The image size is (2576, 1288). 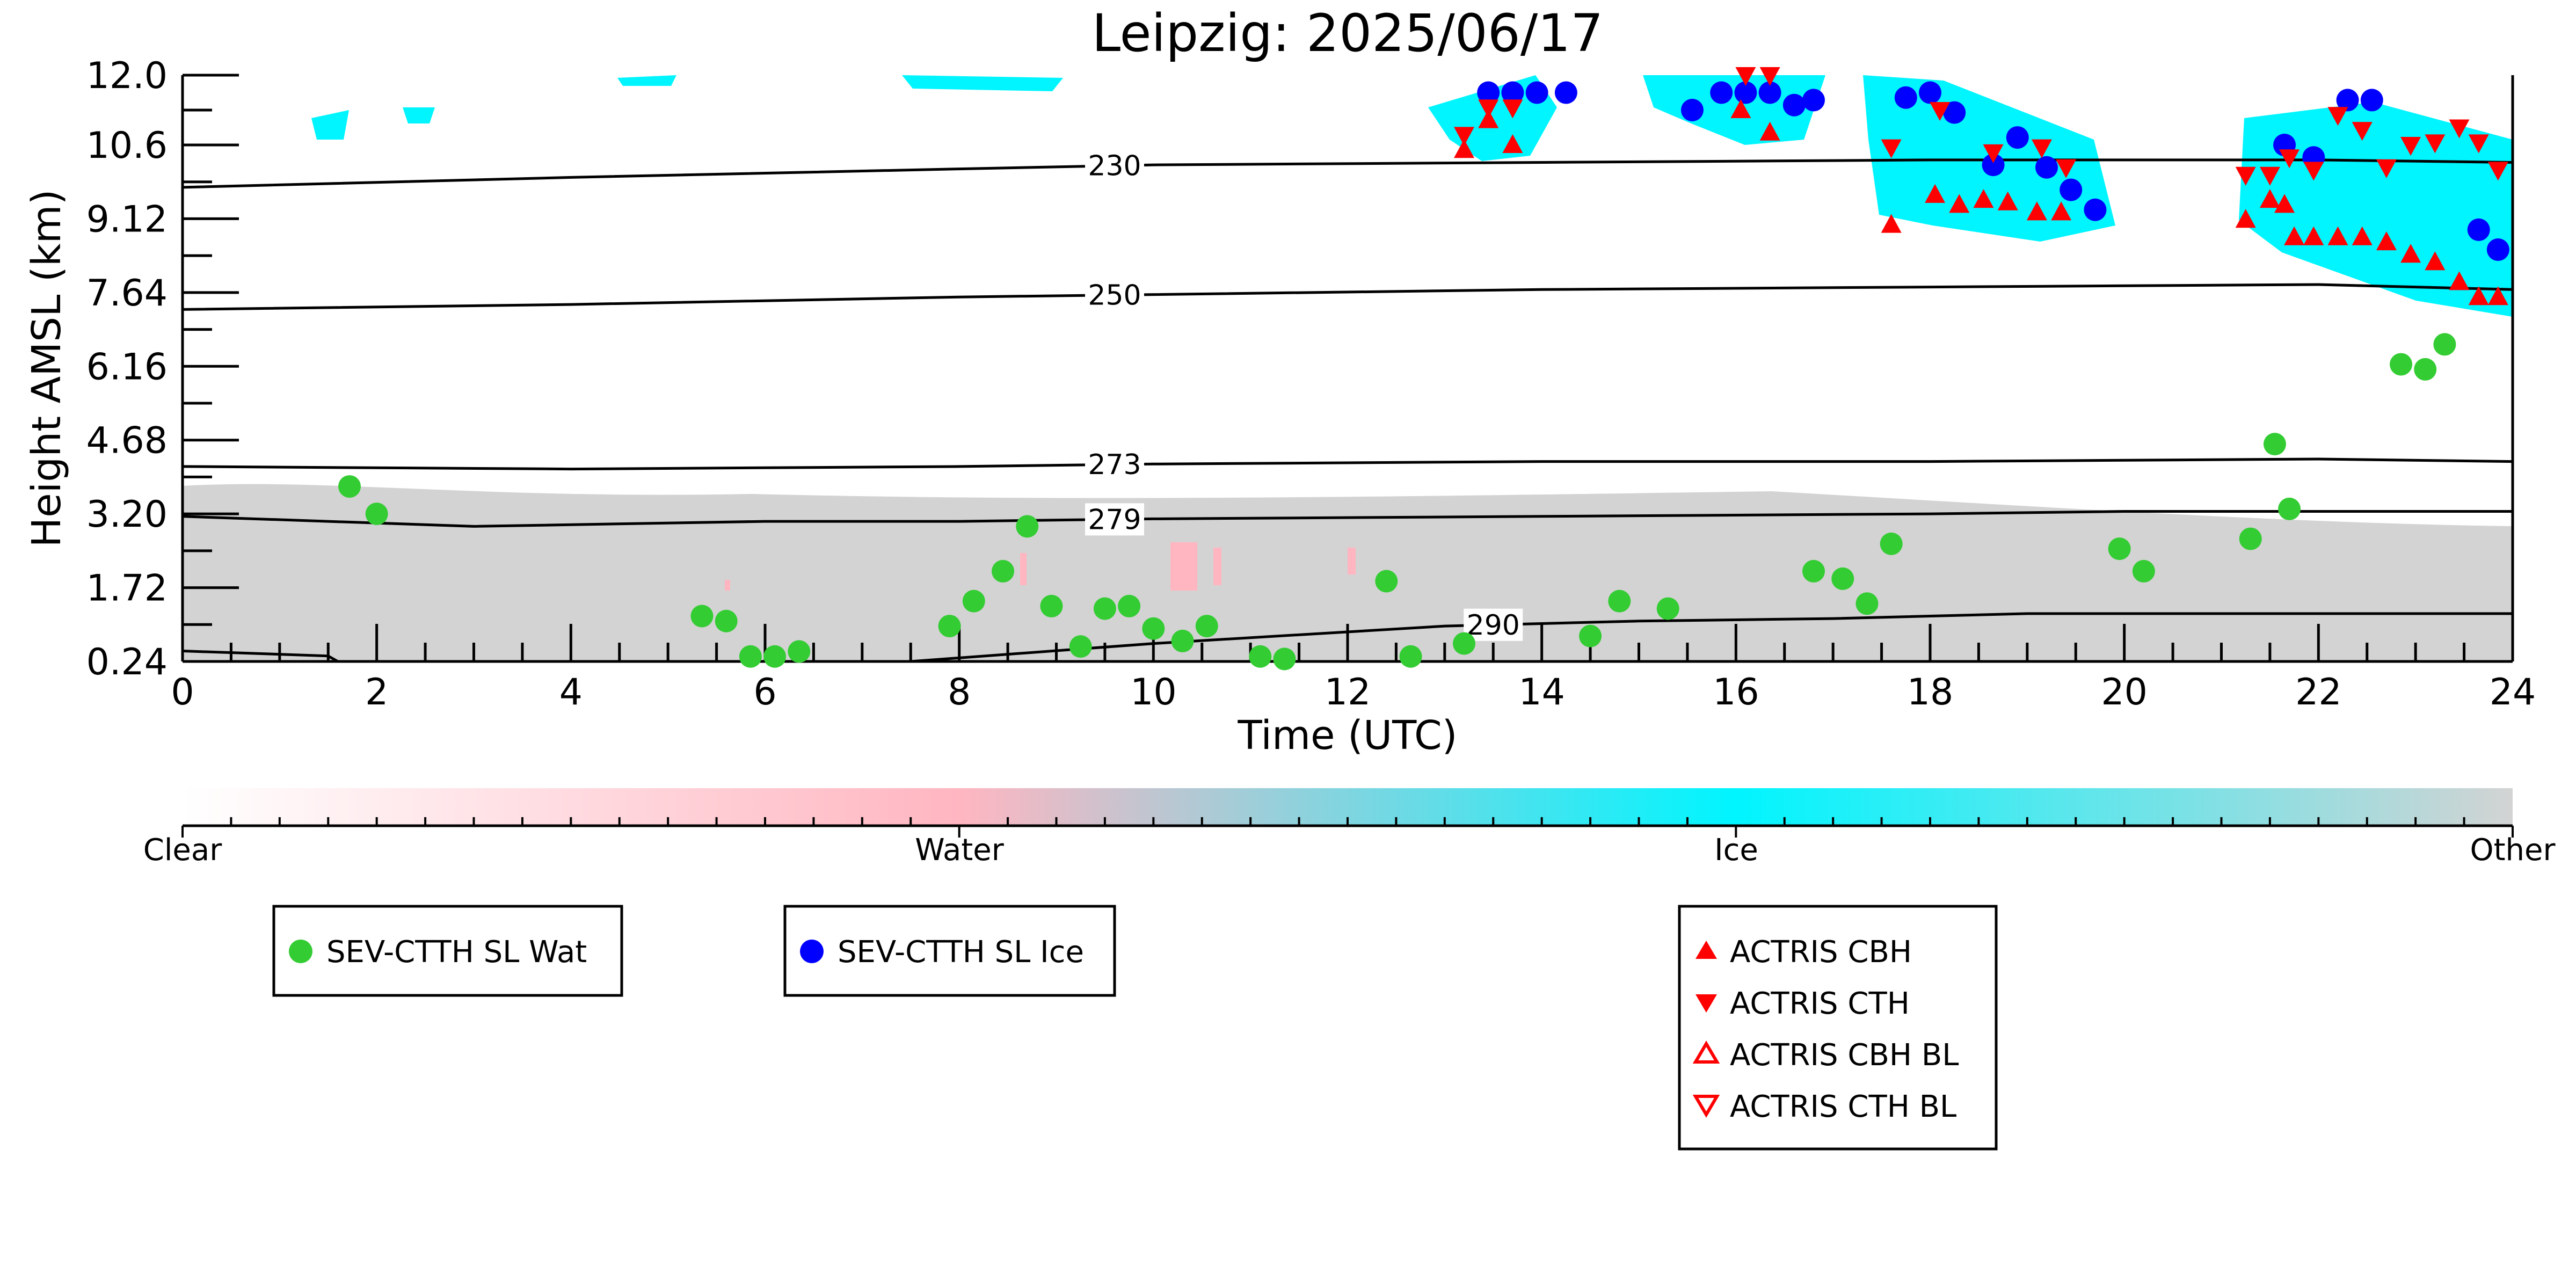 What do you see at coordinates (1736, 850) in the screenshot?
I see `colorbar-label-ice: Ice` at bounding box center [1736, 850].